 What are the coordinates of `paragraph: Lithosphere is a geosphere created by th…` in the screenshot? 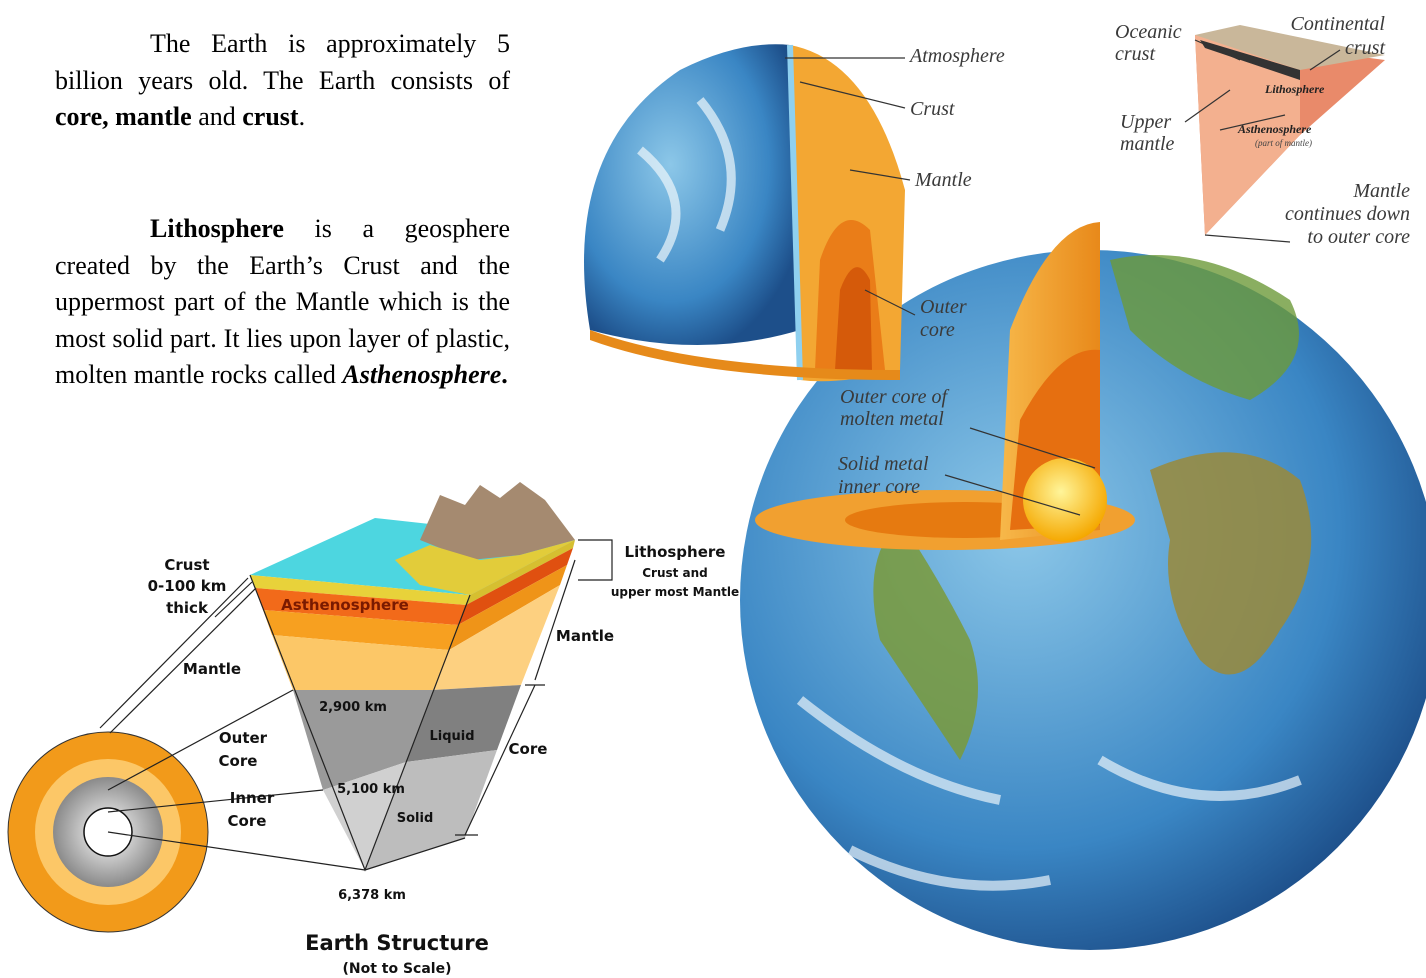 It's located at (282, 302).